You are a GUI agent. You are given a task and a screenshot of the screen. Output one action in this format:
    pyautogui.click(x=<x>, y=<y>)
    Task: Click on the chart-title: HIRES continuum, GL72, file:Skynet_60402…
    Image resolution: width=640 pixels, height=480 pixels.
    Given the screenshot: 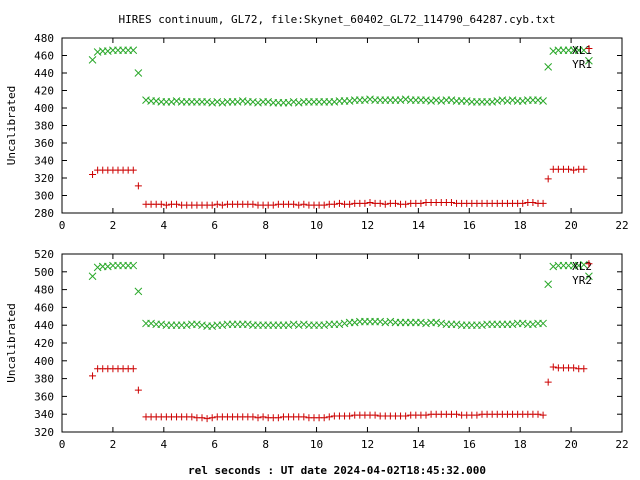 What is the action you would take?
    pyautogui.click(x=336, y=19)
    